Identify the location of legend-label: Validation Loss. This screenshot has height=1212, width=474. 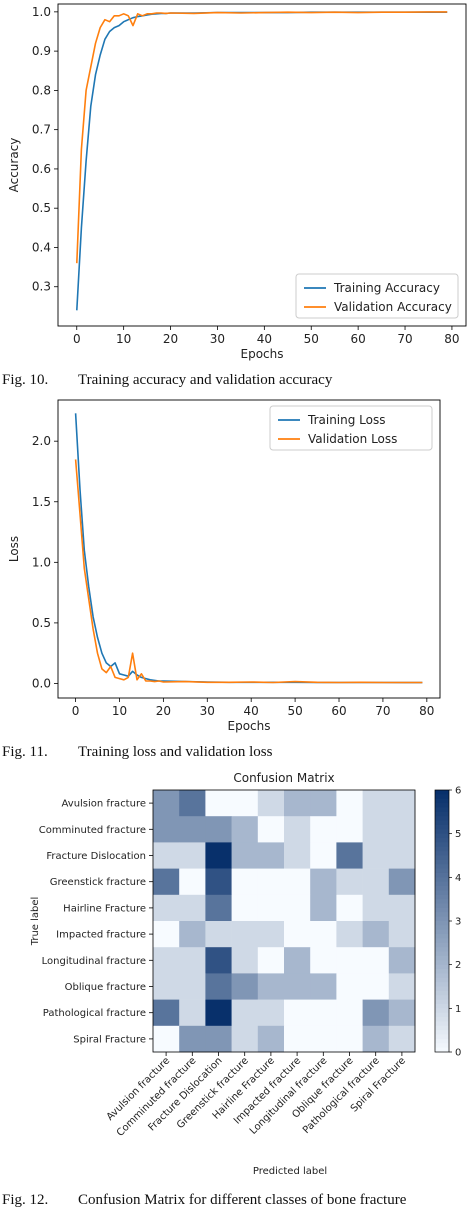
(352, 439).